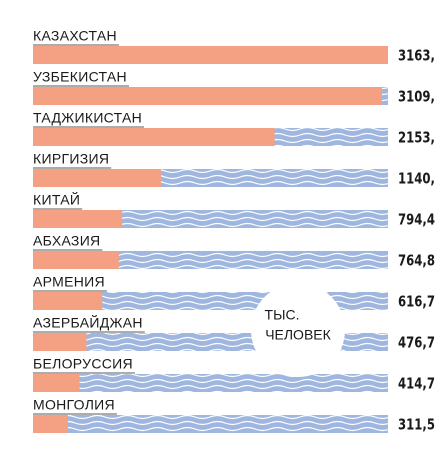 The width and height of the screenshot is (435, 459). Describe the element at coordinates (56, 199) in the screenshot. I see `category-label: КИТАЙ` at that location.